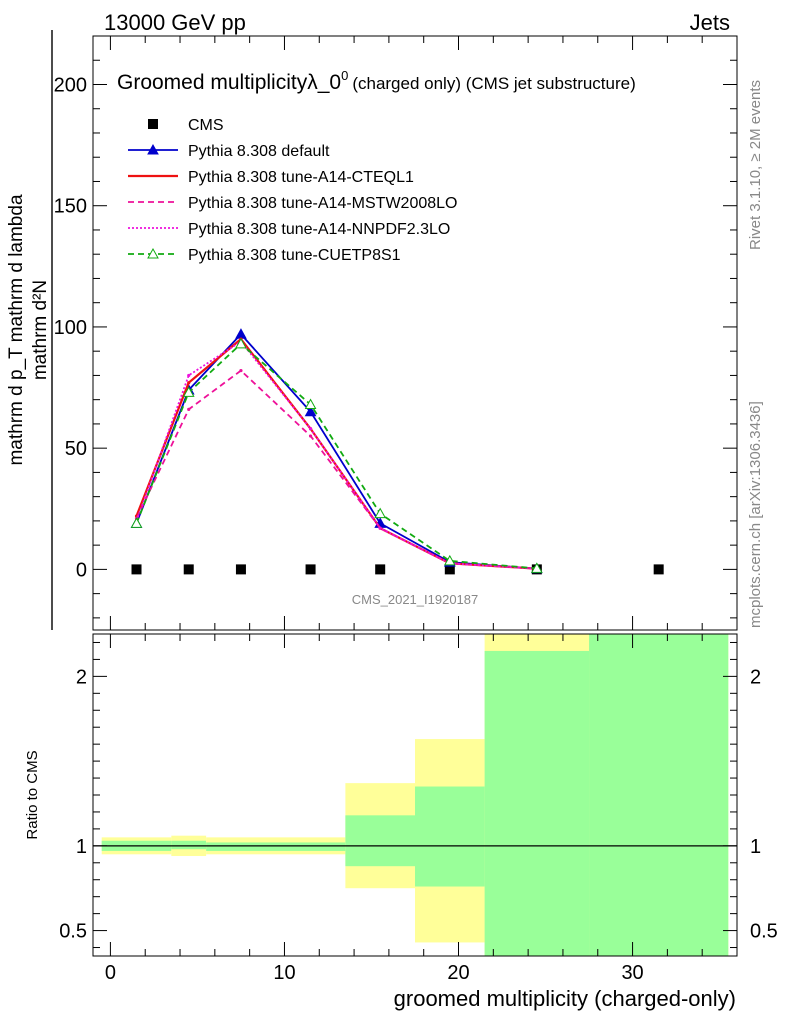 The image size is (786, 1024). What do you see at coordinates (259, 151) in the screenshot?
I see `legend-label: Pythia 8.308 default` at bounding box center [259, 151].